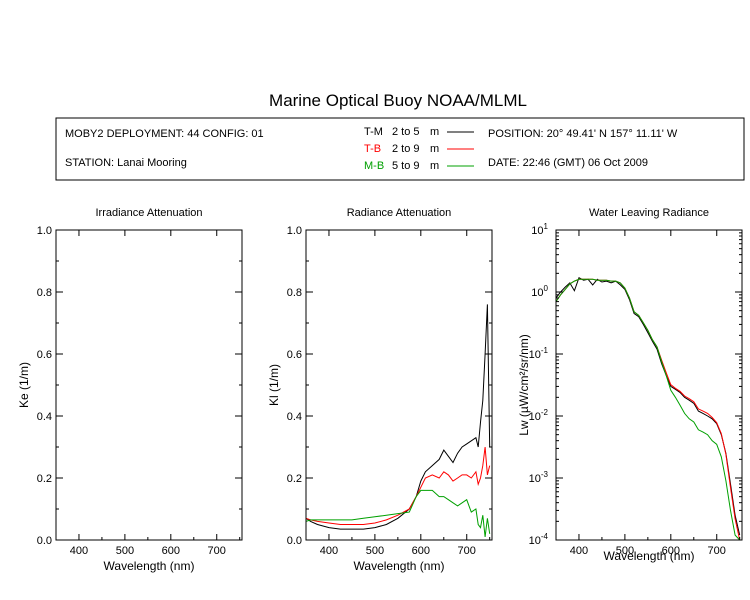 The height and width of the screenshot is (600, 750). What do you see at coordinates (406, 166) in the screenshot?
I see `legend-range: 5 to 9` at bounding box center [406, 166].